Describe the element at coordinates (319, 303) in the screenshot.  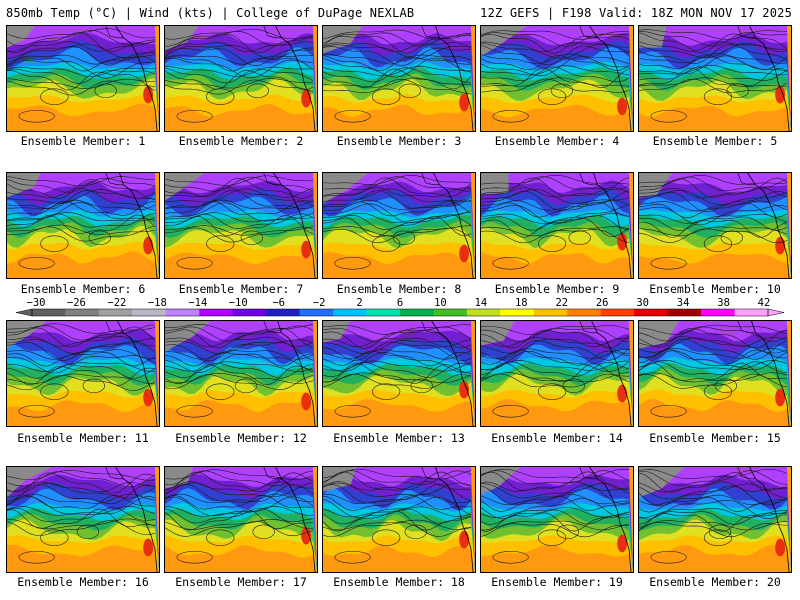
I see `colorbar-tick-label: −2` at that location.